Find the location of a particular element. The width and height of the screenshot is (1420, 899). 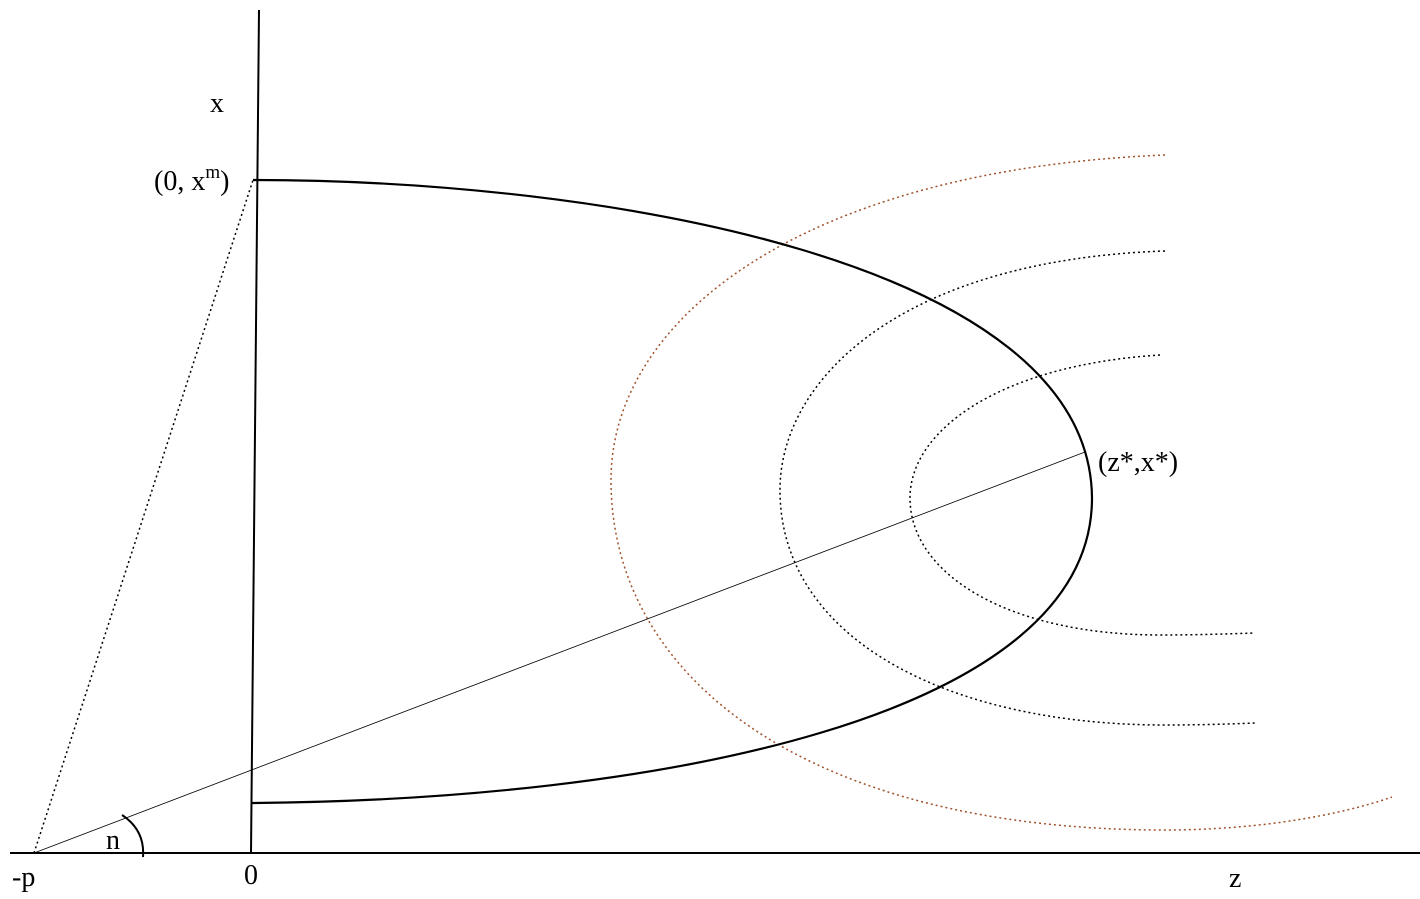

point-top-label: (0, xm) is located at coordinates (191, 179).